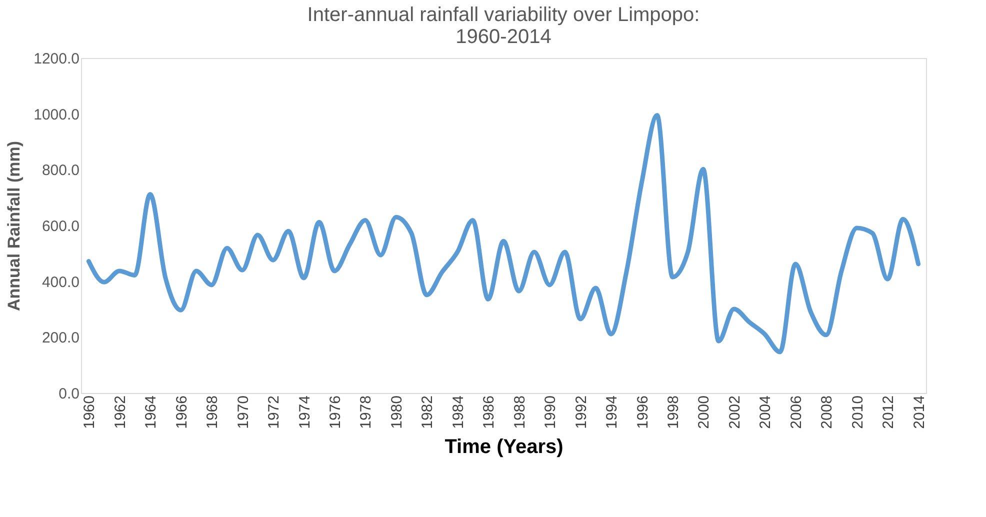  Describe the element at coordinates (243, 412) in the screenshot. I see `x-tick-label: 1970` at that location.